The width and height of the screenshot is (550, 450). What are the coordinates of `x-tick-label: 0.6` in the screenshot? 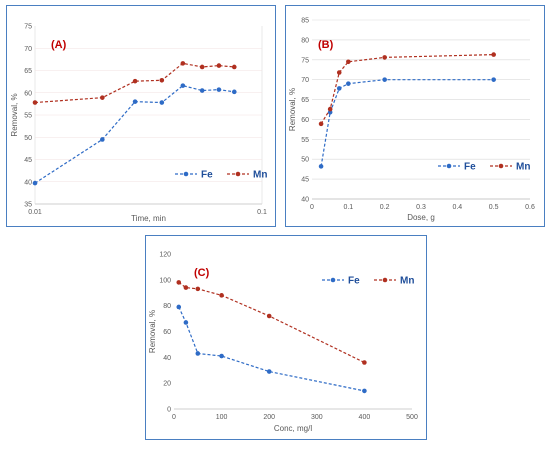 It's located at (530, 207).